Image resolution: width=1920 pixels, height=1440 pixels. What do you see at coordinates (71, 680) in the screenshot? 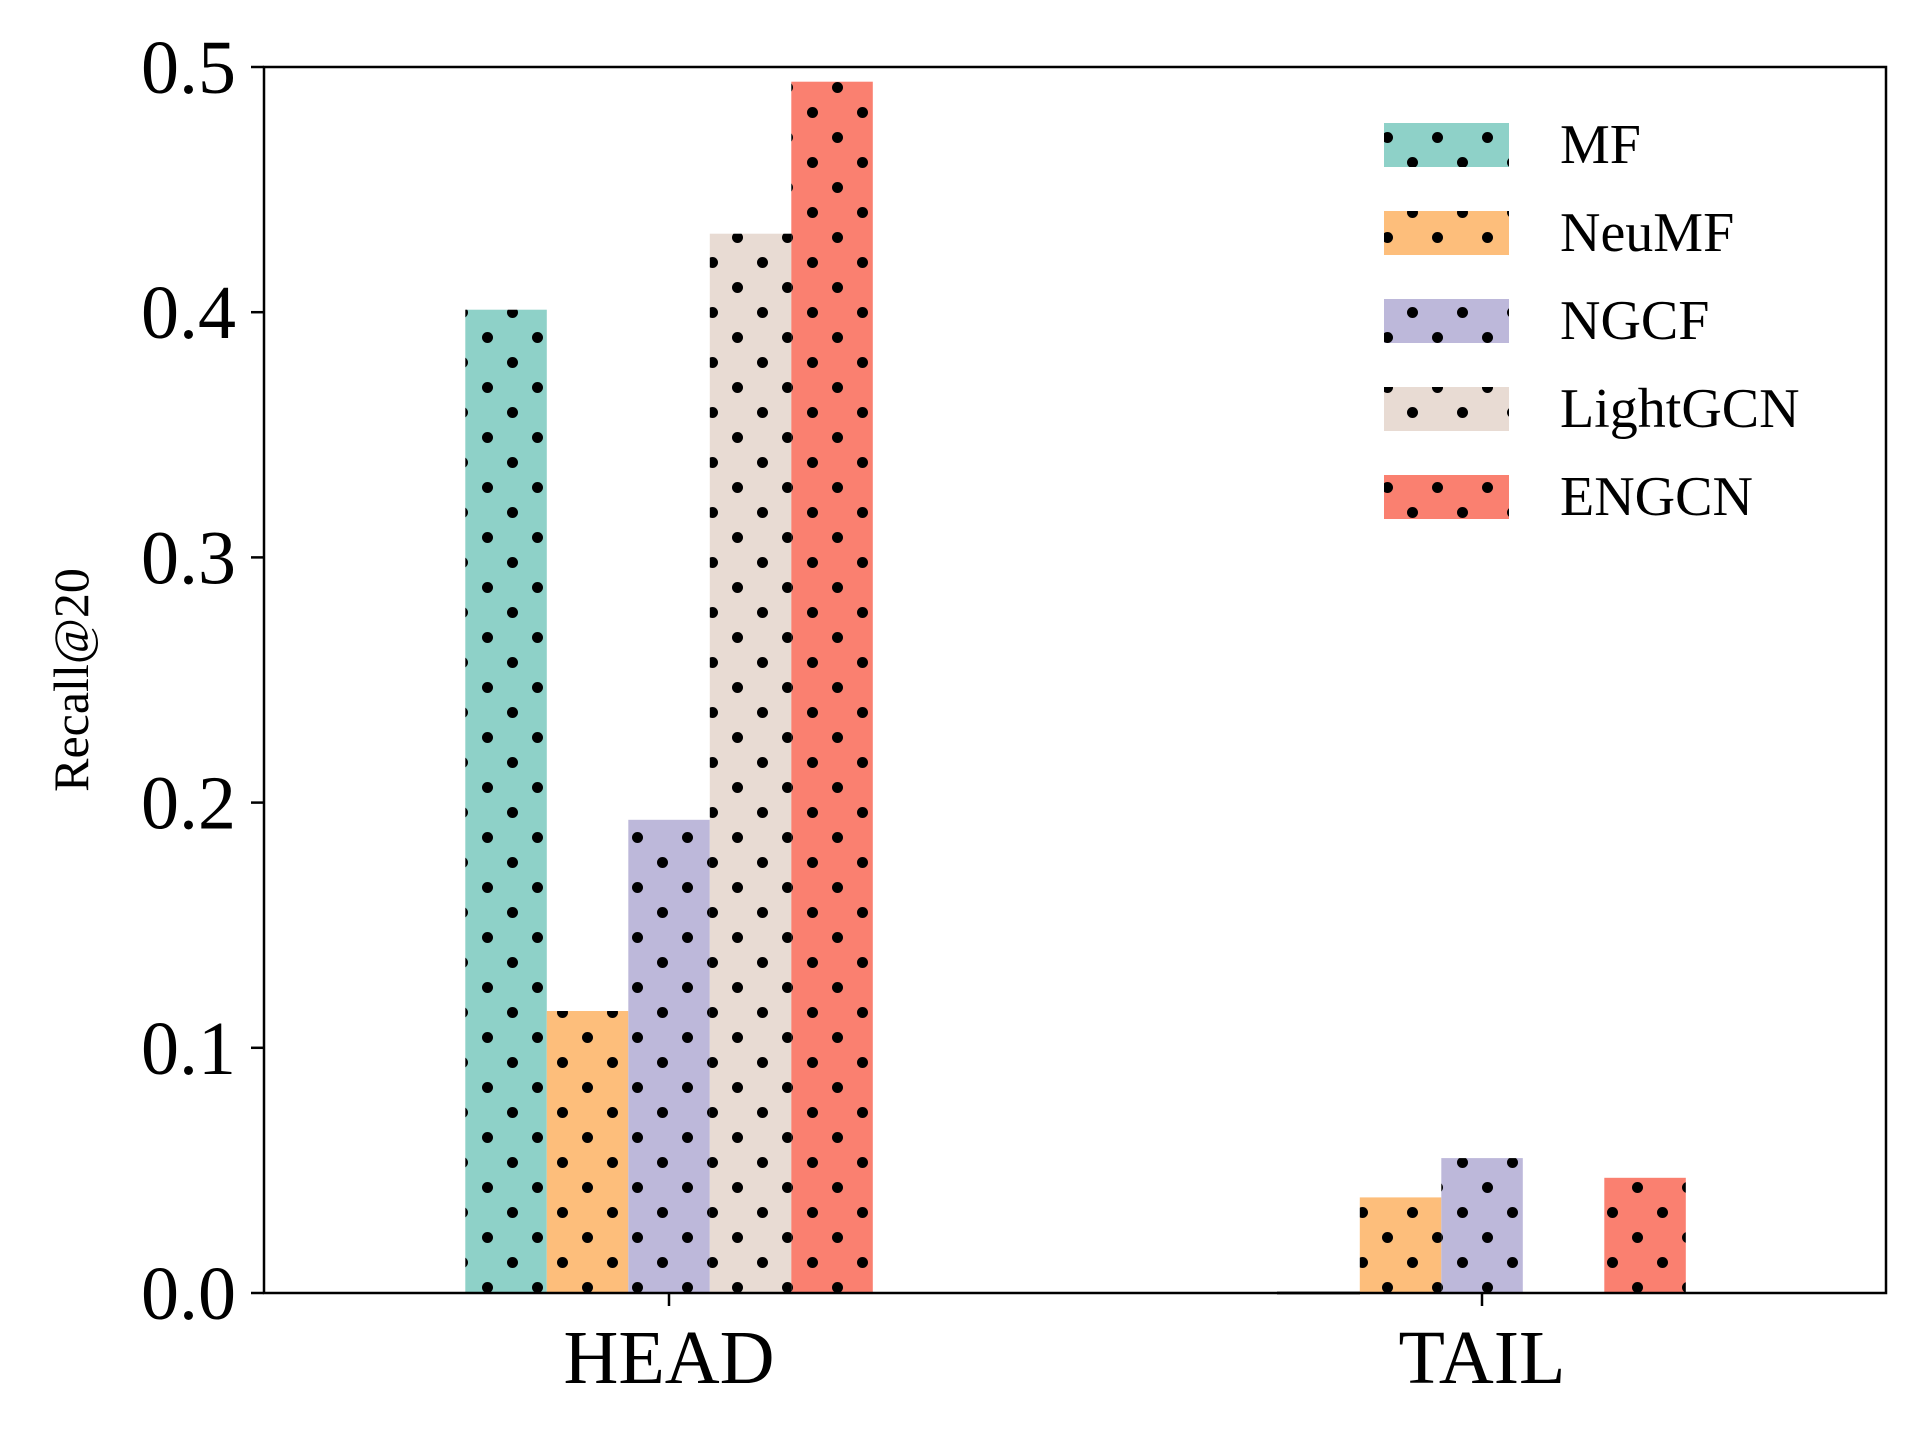
I see `y-axis-label: Recall@20` at bounding box center [71, 680].